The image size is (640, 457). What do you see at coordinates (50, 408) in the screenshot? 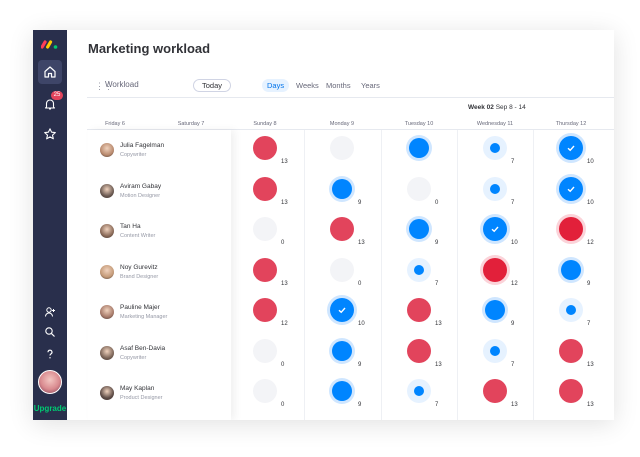
I see `upgrade-button: Upgrade` at bounding box center [50, 408].